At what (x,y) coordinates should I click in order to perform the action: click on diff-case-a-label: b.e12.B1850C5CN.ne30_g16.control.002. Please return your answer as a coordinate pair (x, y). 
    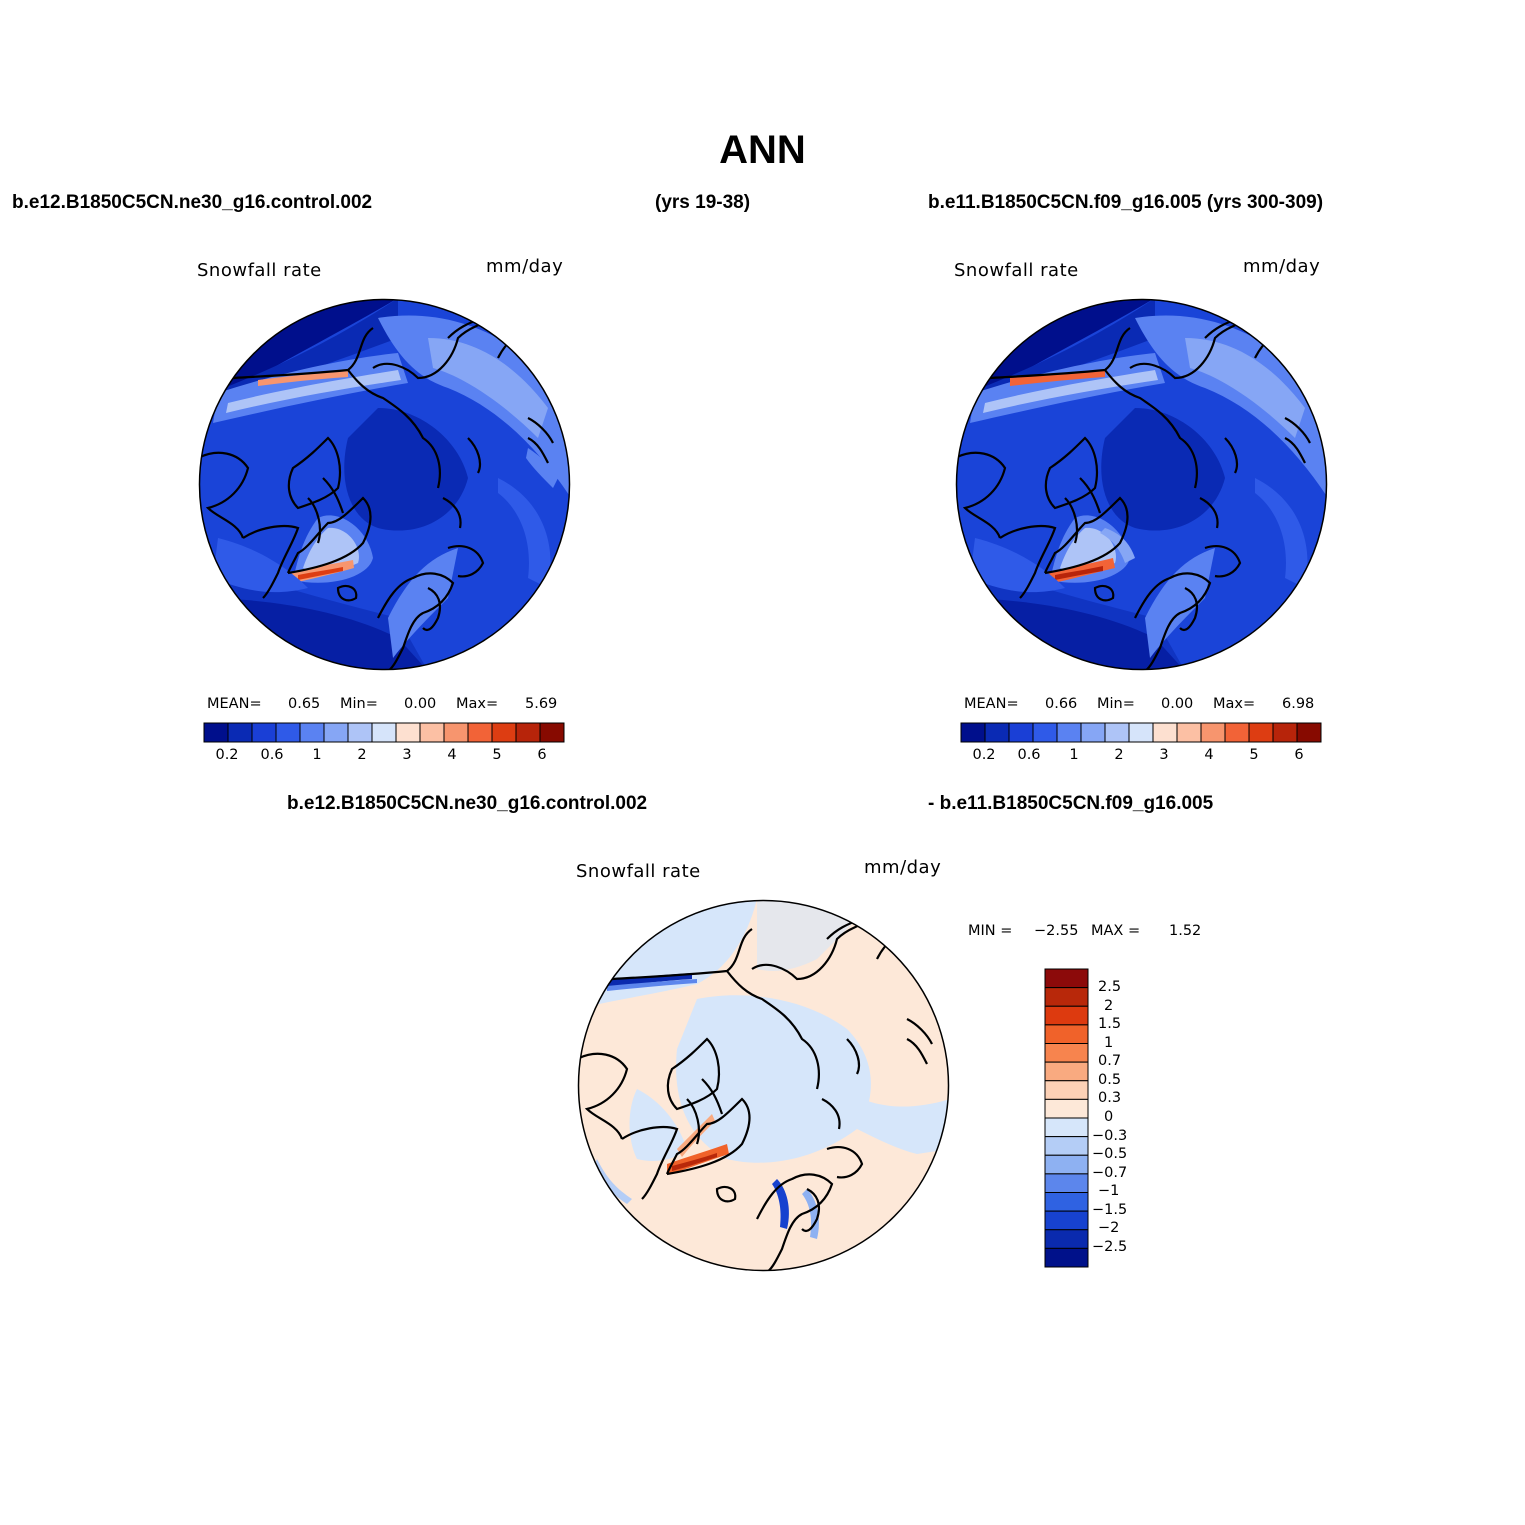
    Looking at the image, I should click on (467, 803).